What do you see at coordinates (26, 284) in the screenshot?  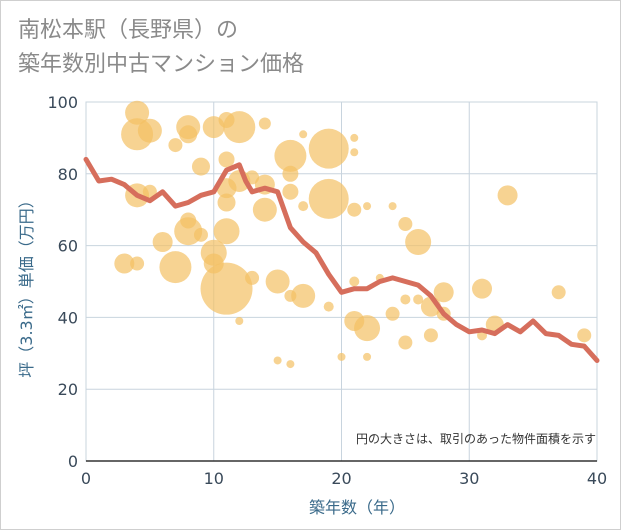 I see `y-axis-label: 坪（3.3㎡）単価（万円）` at bounding box center [26, 284].